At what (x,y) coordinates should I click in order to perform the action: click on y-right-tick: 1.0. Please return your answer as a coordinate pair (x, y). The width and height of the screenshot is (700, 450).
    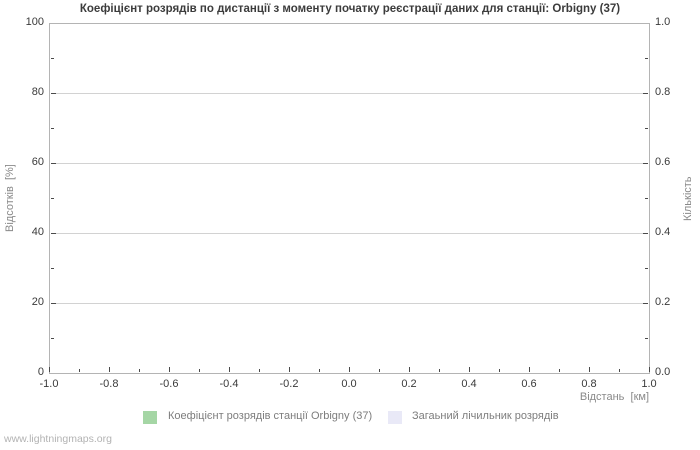
    Looking at the image, I should click on (663, 22).